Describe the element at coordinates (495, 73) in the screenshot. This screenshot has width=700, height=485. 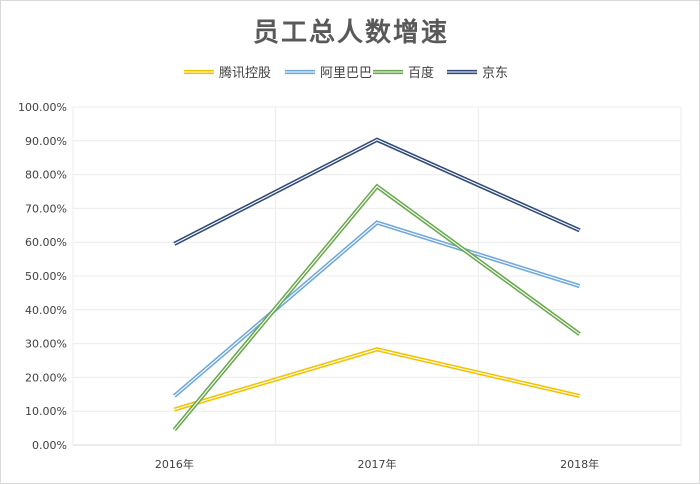
I see `legend-label: 京东` at that location.